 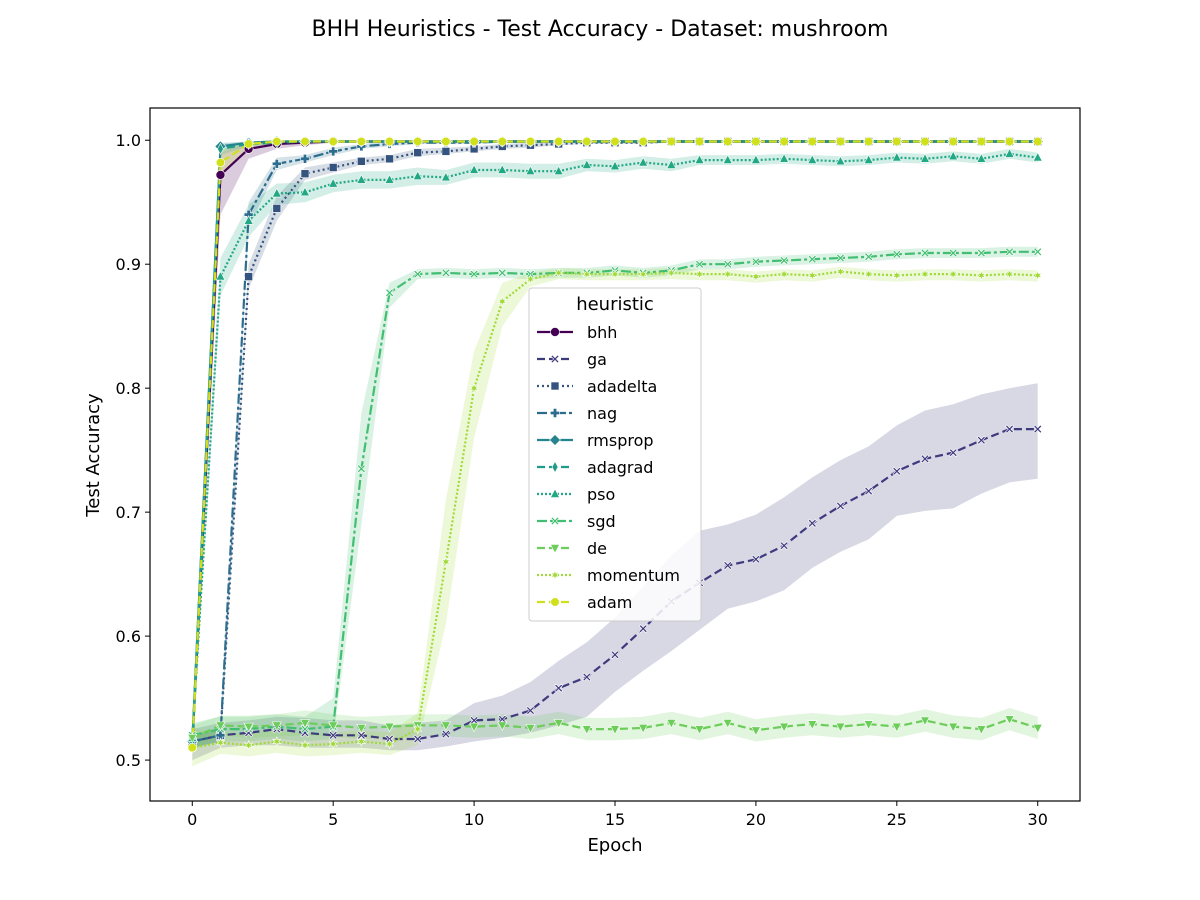 What do you see at coordinates (620, 467) in the screenshot?
I see `legend-label-adagrad: adagrad` at bounding box center [620, 467].